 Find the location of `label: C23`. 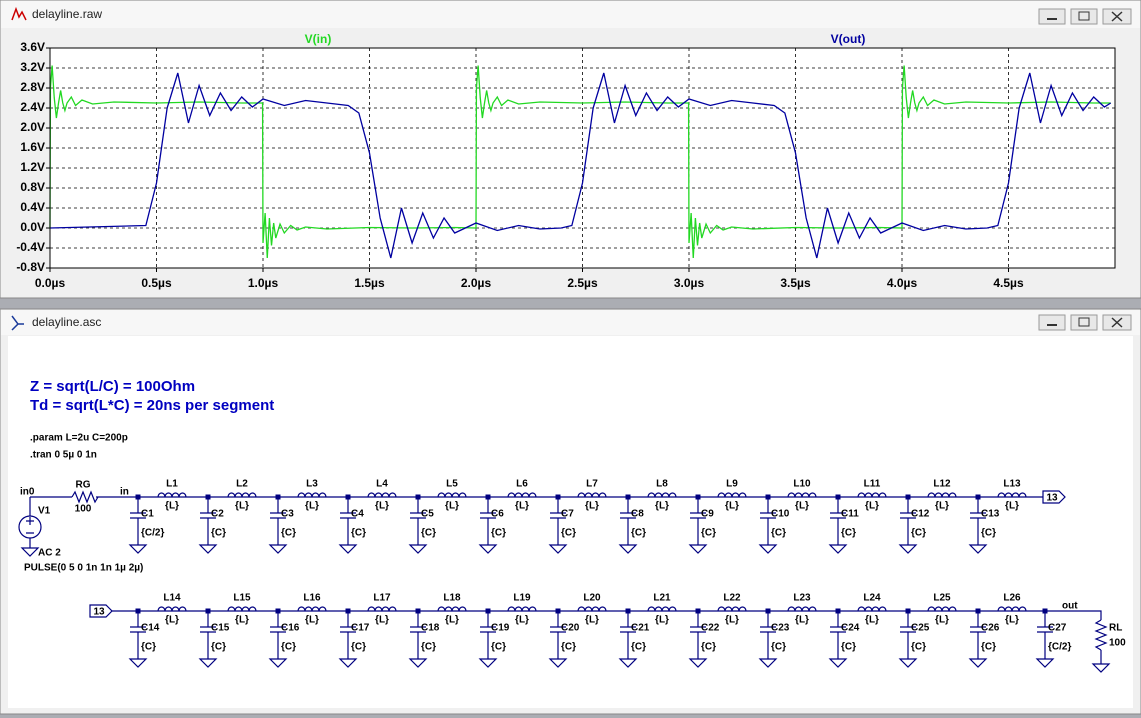

label: C23 is located at coordinates (780, 628).